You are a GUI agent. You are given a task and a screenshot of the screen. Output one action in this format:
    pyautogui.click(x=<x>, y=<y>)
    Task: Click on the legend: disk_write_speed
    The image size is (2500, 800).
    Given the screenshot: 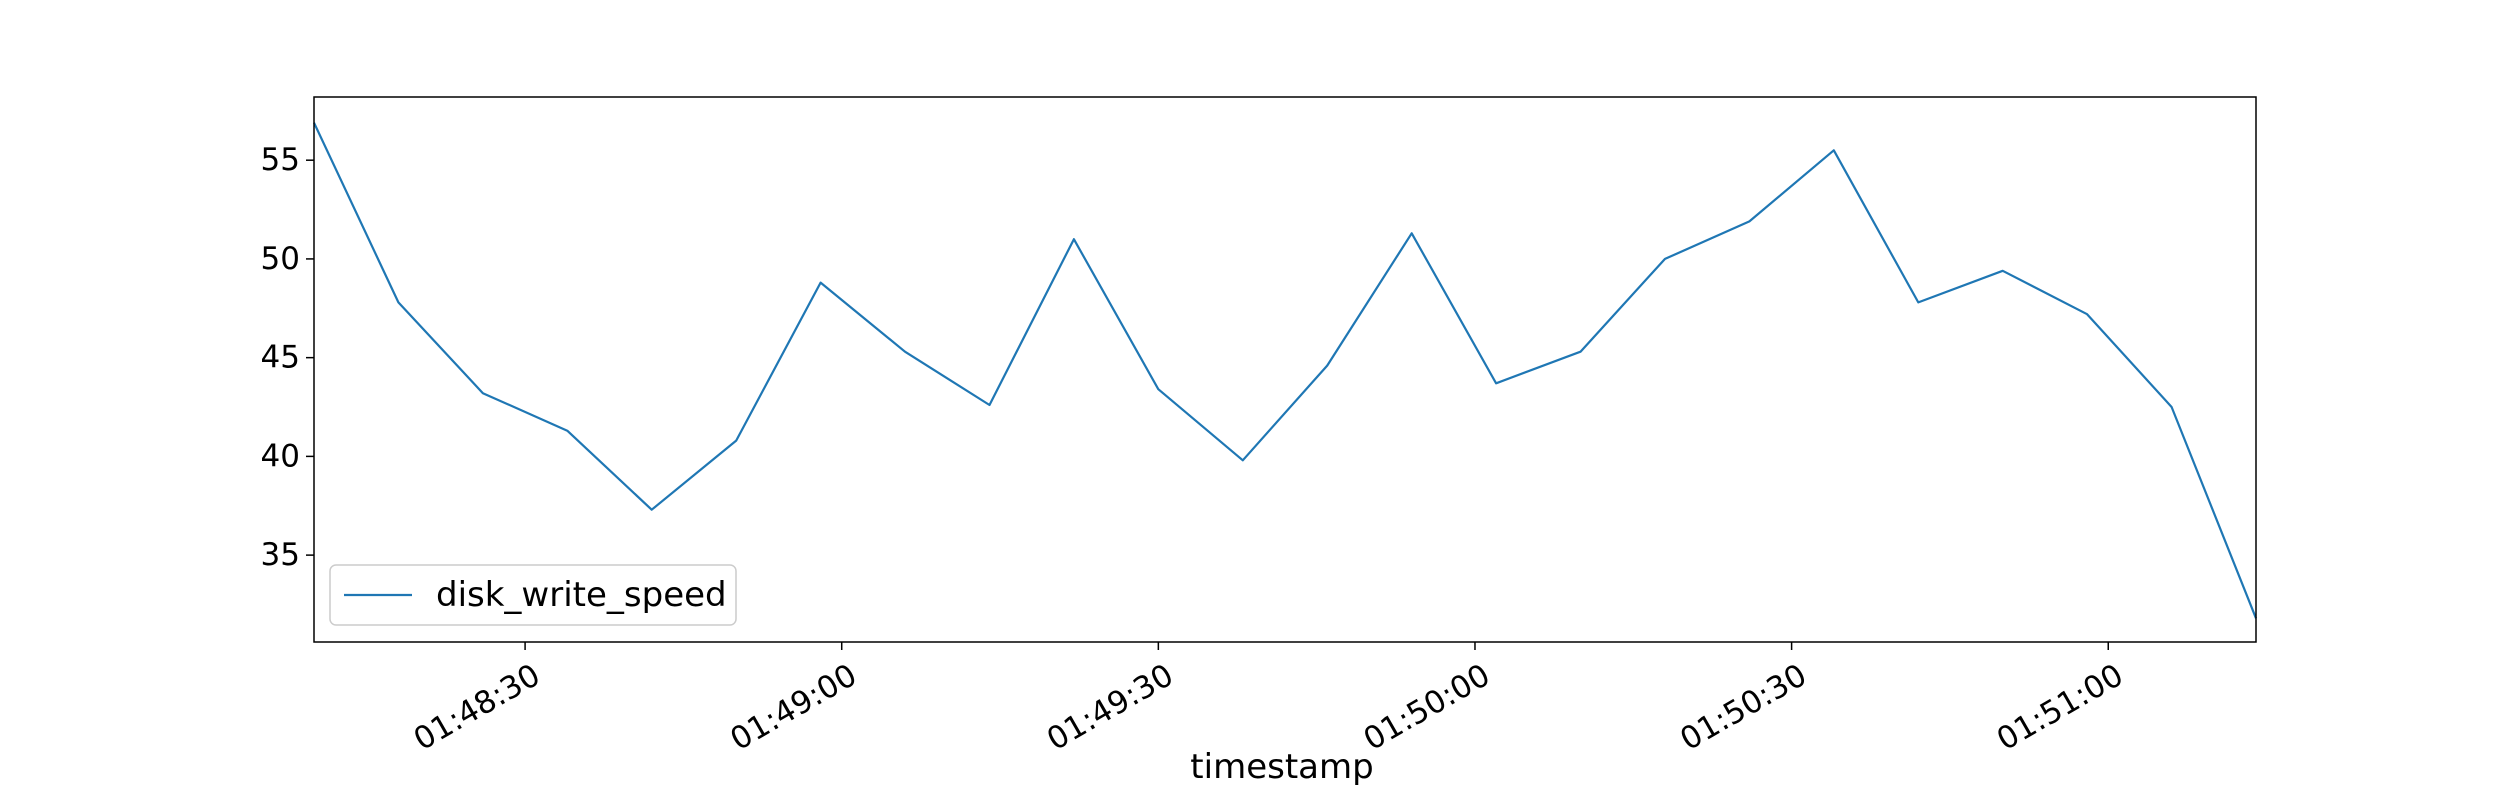 What is the action you would take?
    pyautogui.click(x=533, y=595)
    